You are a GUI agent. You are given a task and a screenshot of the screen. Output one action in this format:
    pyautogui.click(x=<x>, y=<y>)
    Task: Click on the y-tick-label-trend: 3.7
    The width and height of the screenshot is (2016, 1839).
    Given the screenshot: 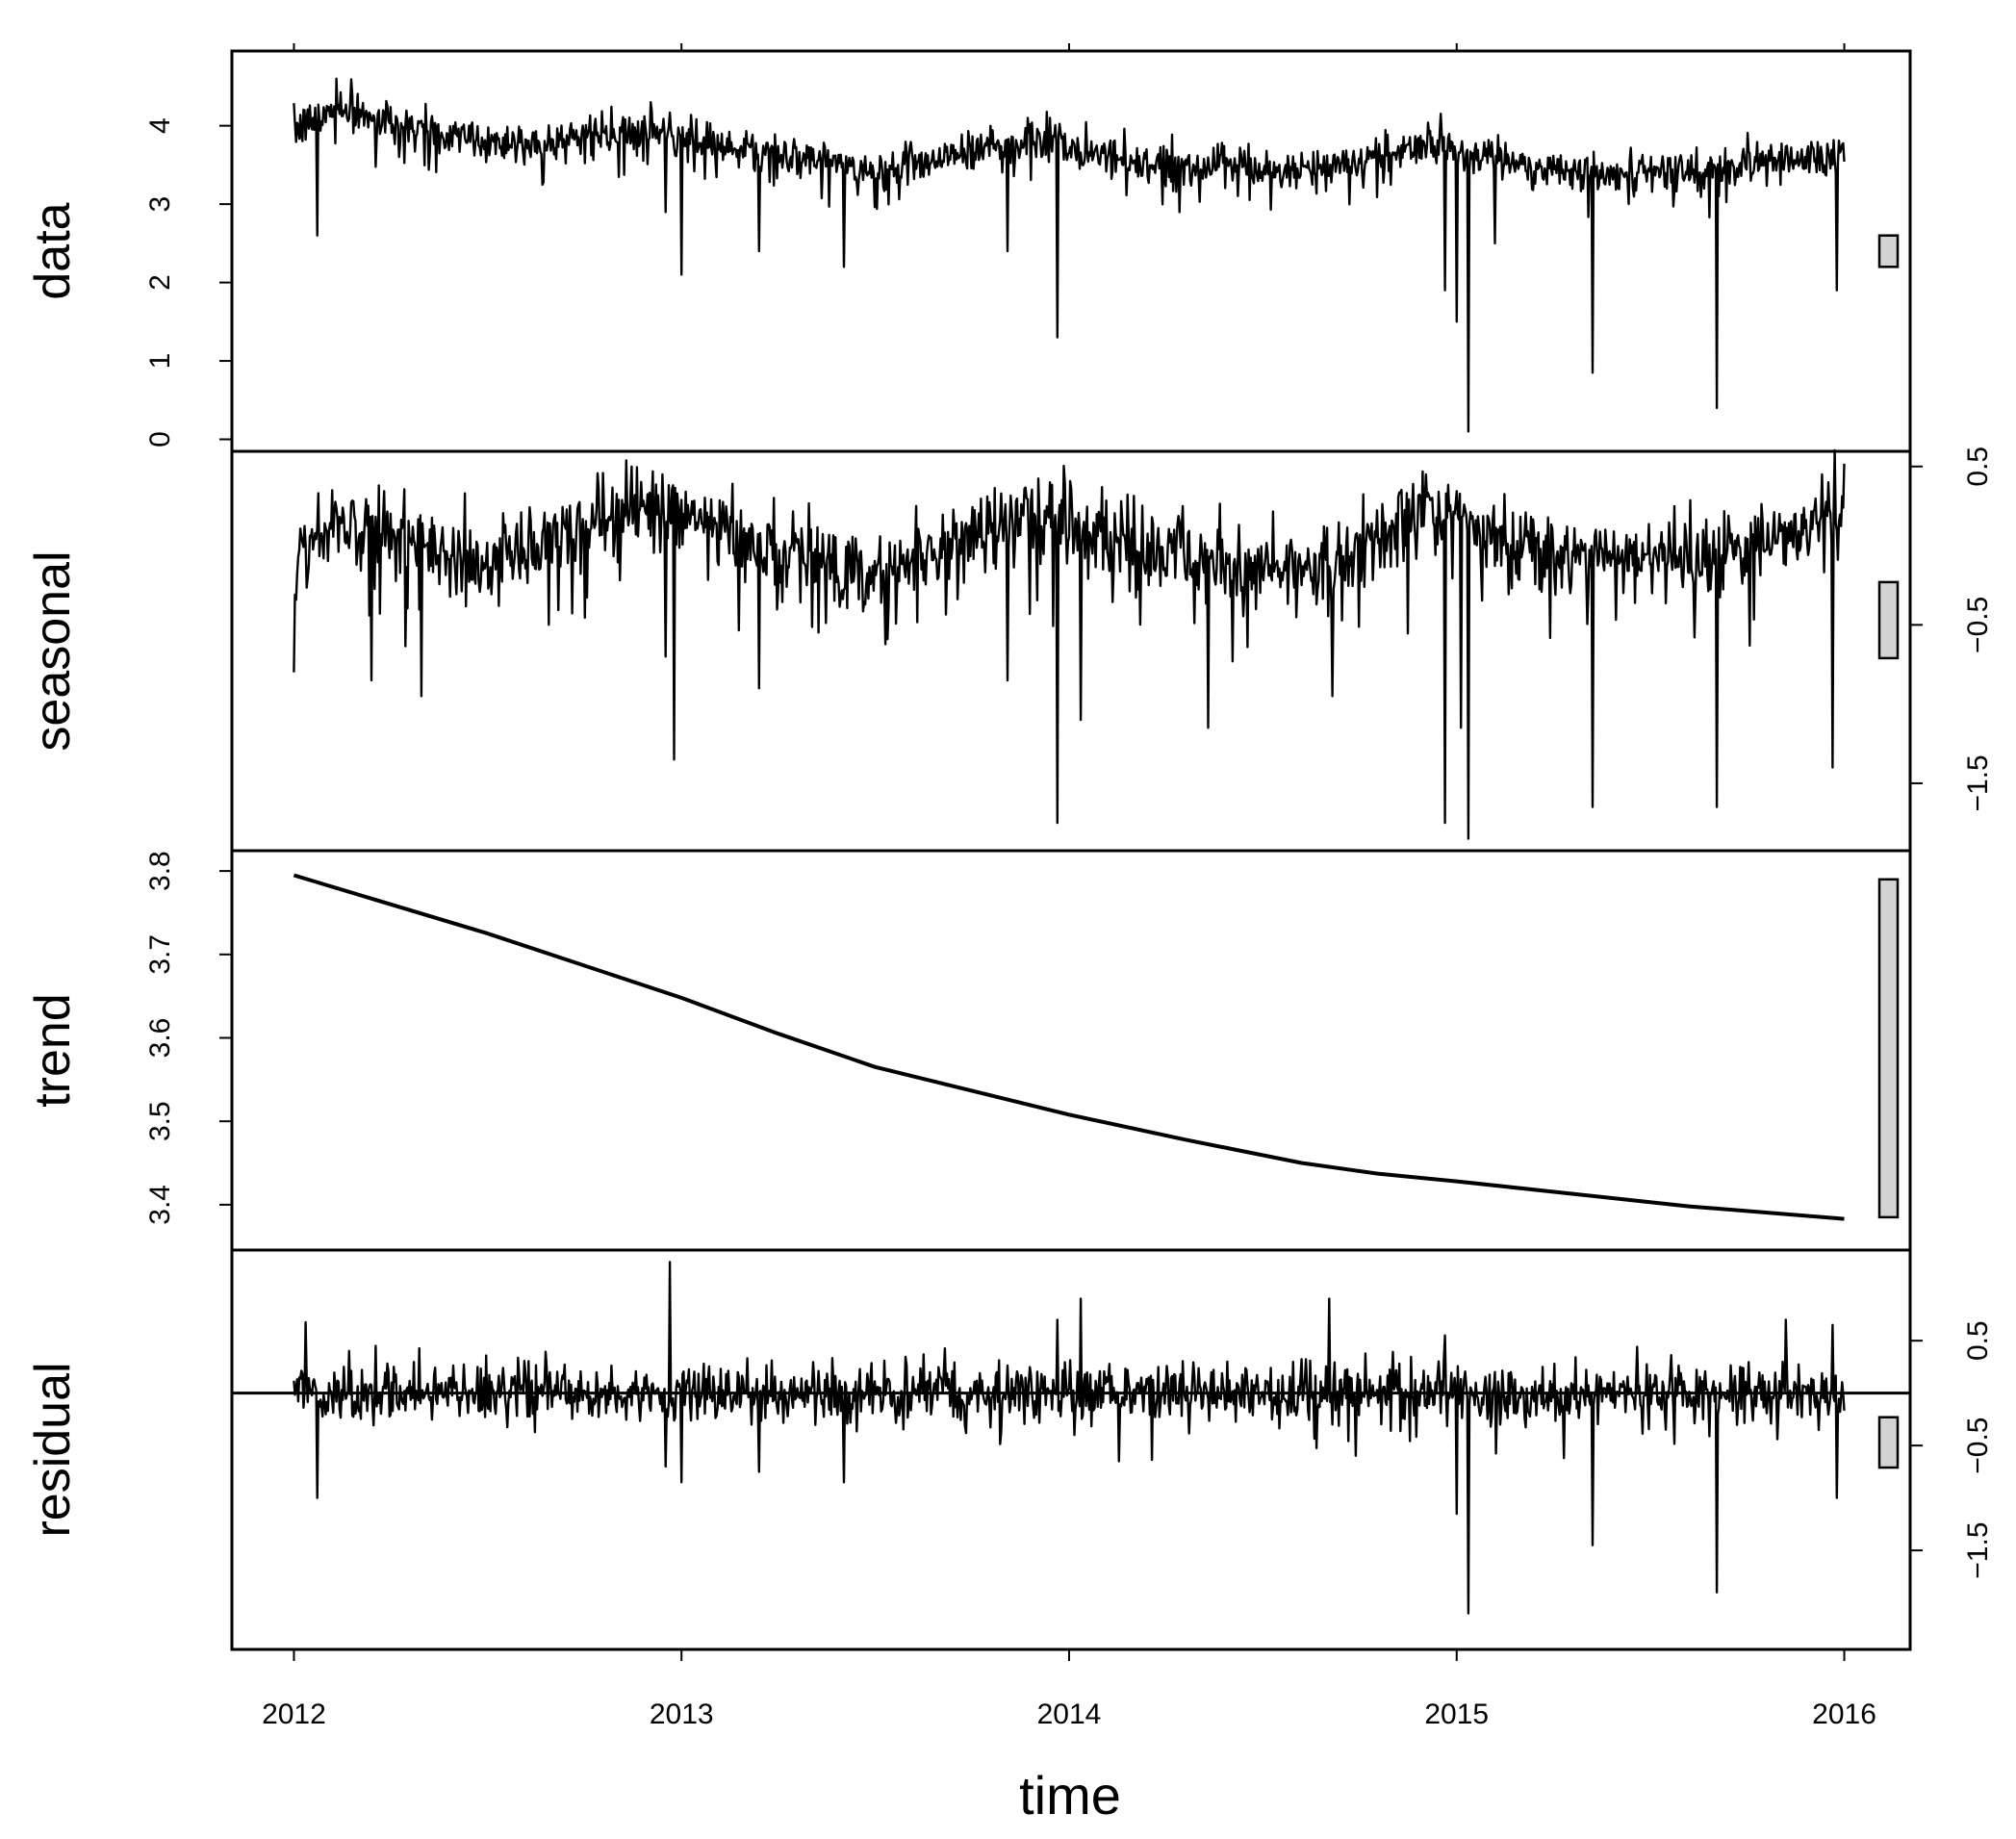 What is the action you would take?
    pyautogui.click(x=160, y=954)
    